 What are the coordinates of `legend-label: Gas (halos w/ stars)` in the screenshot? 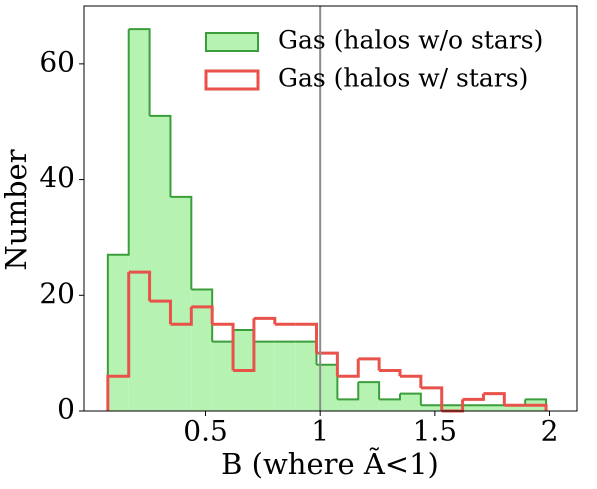 It's located at (403, 78).